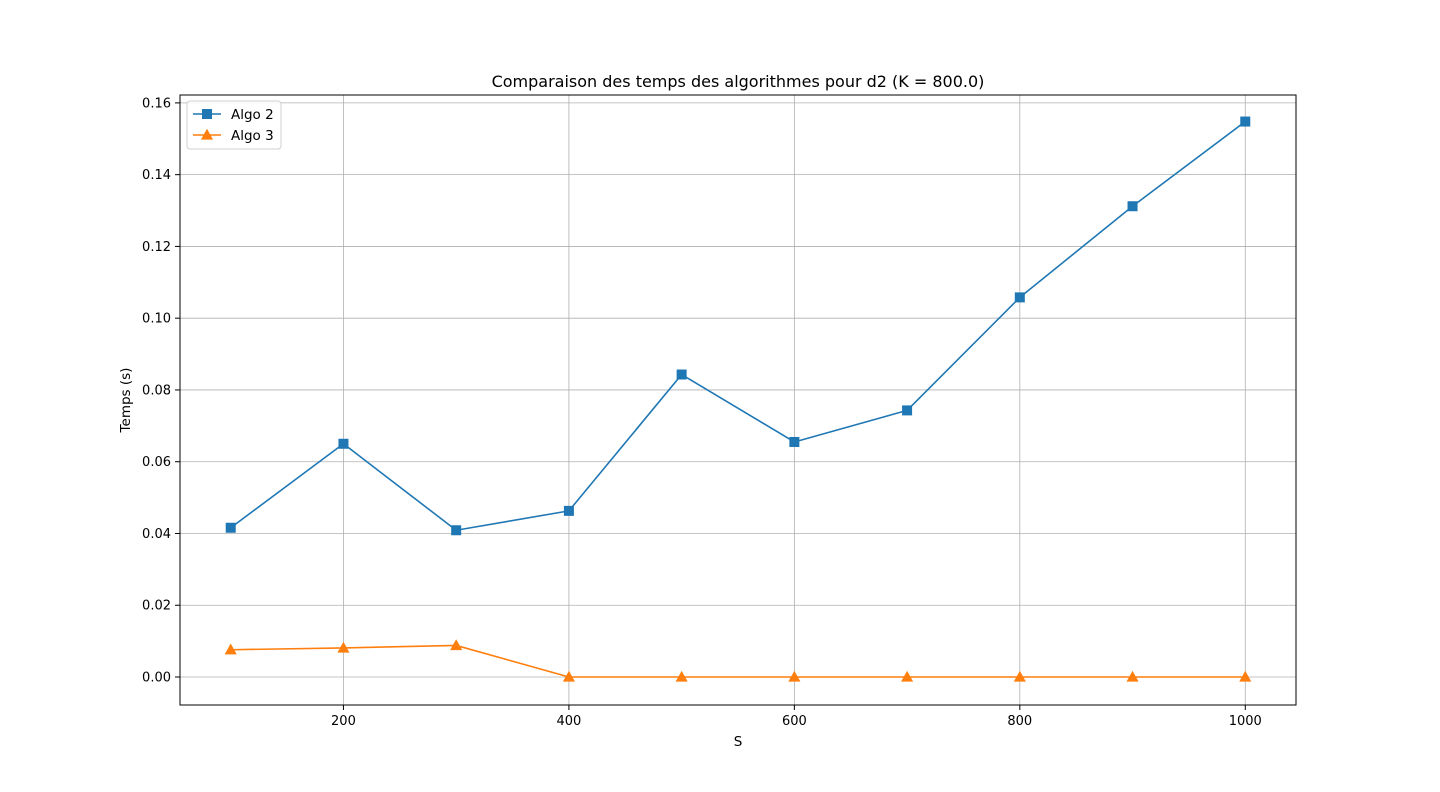  Describe the element at coordinates (156, 175) in the screenshot. I see `y-tick-label: 0.14` at that location.